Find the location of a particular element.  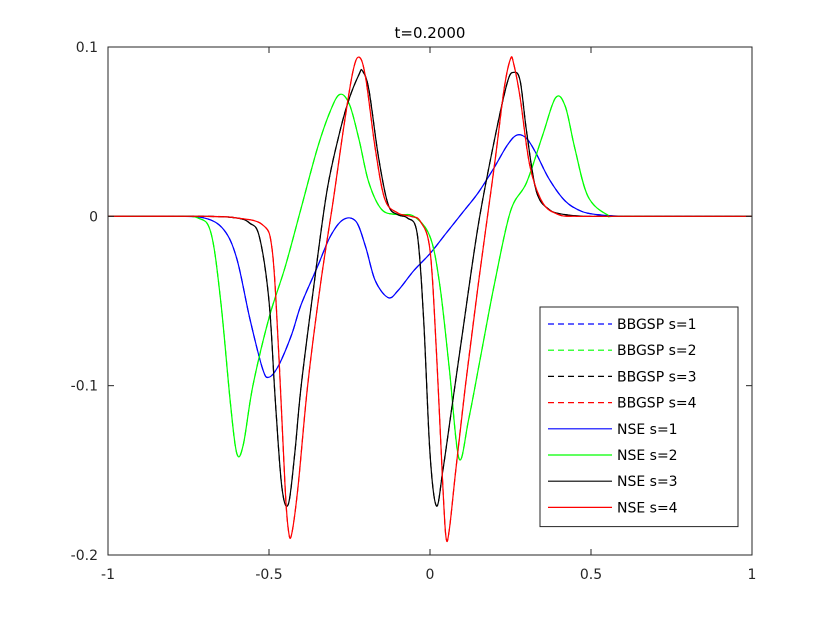

y-tick-label: -0.2 is located at coordinates (84, 556).